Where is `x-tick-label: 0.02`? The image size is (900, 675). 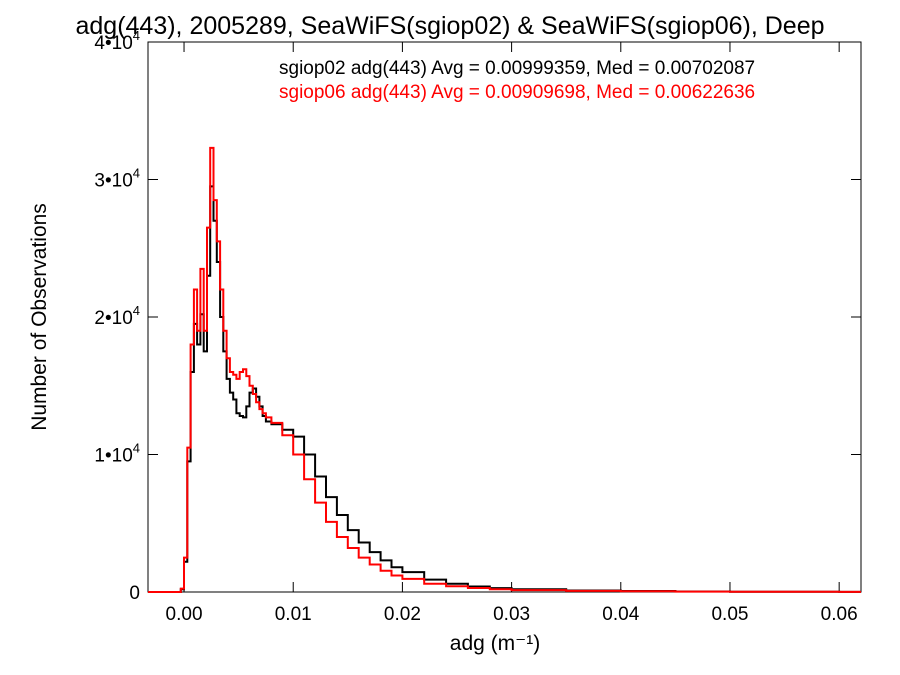 x-tick-label: 0.02 is located at coordinates (402, 614).